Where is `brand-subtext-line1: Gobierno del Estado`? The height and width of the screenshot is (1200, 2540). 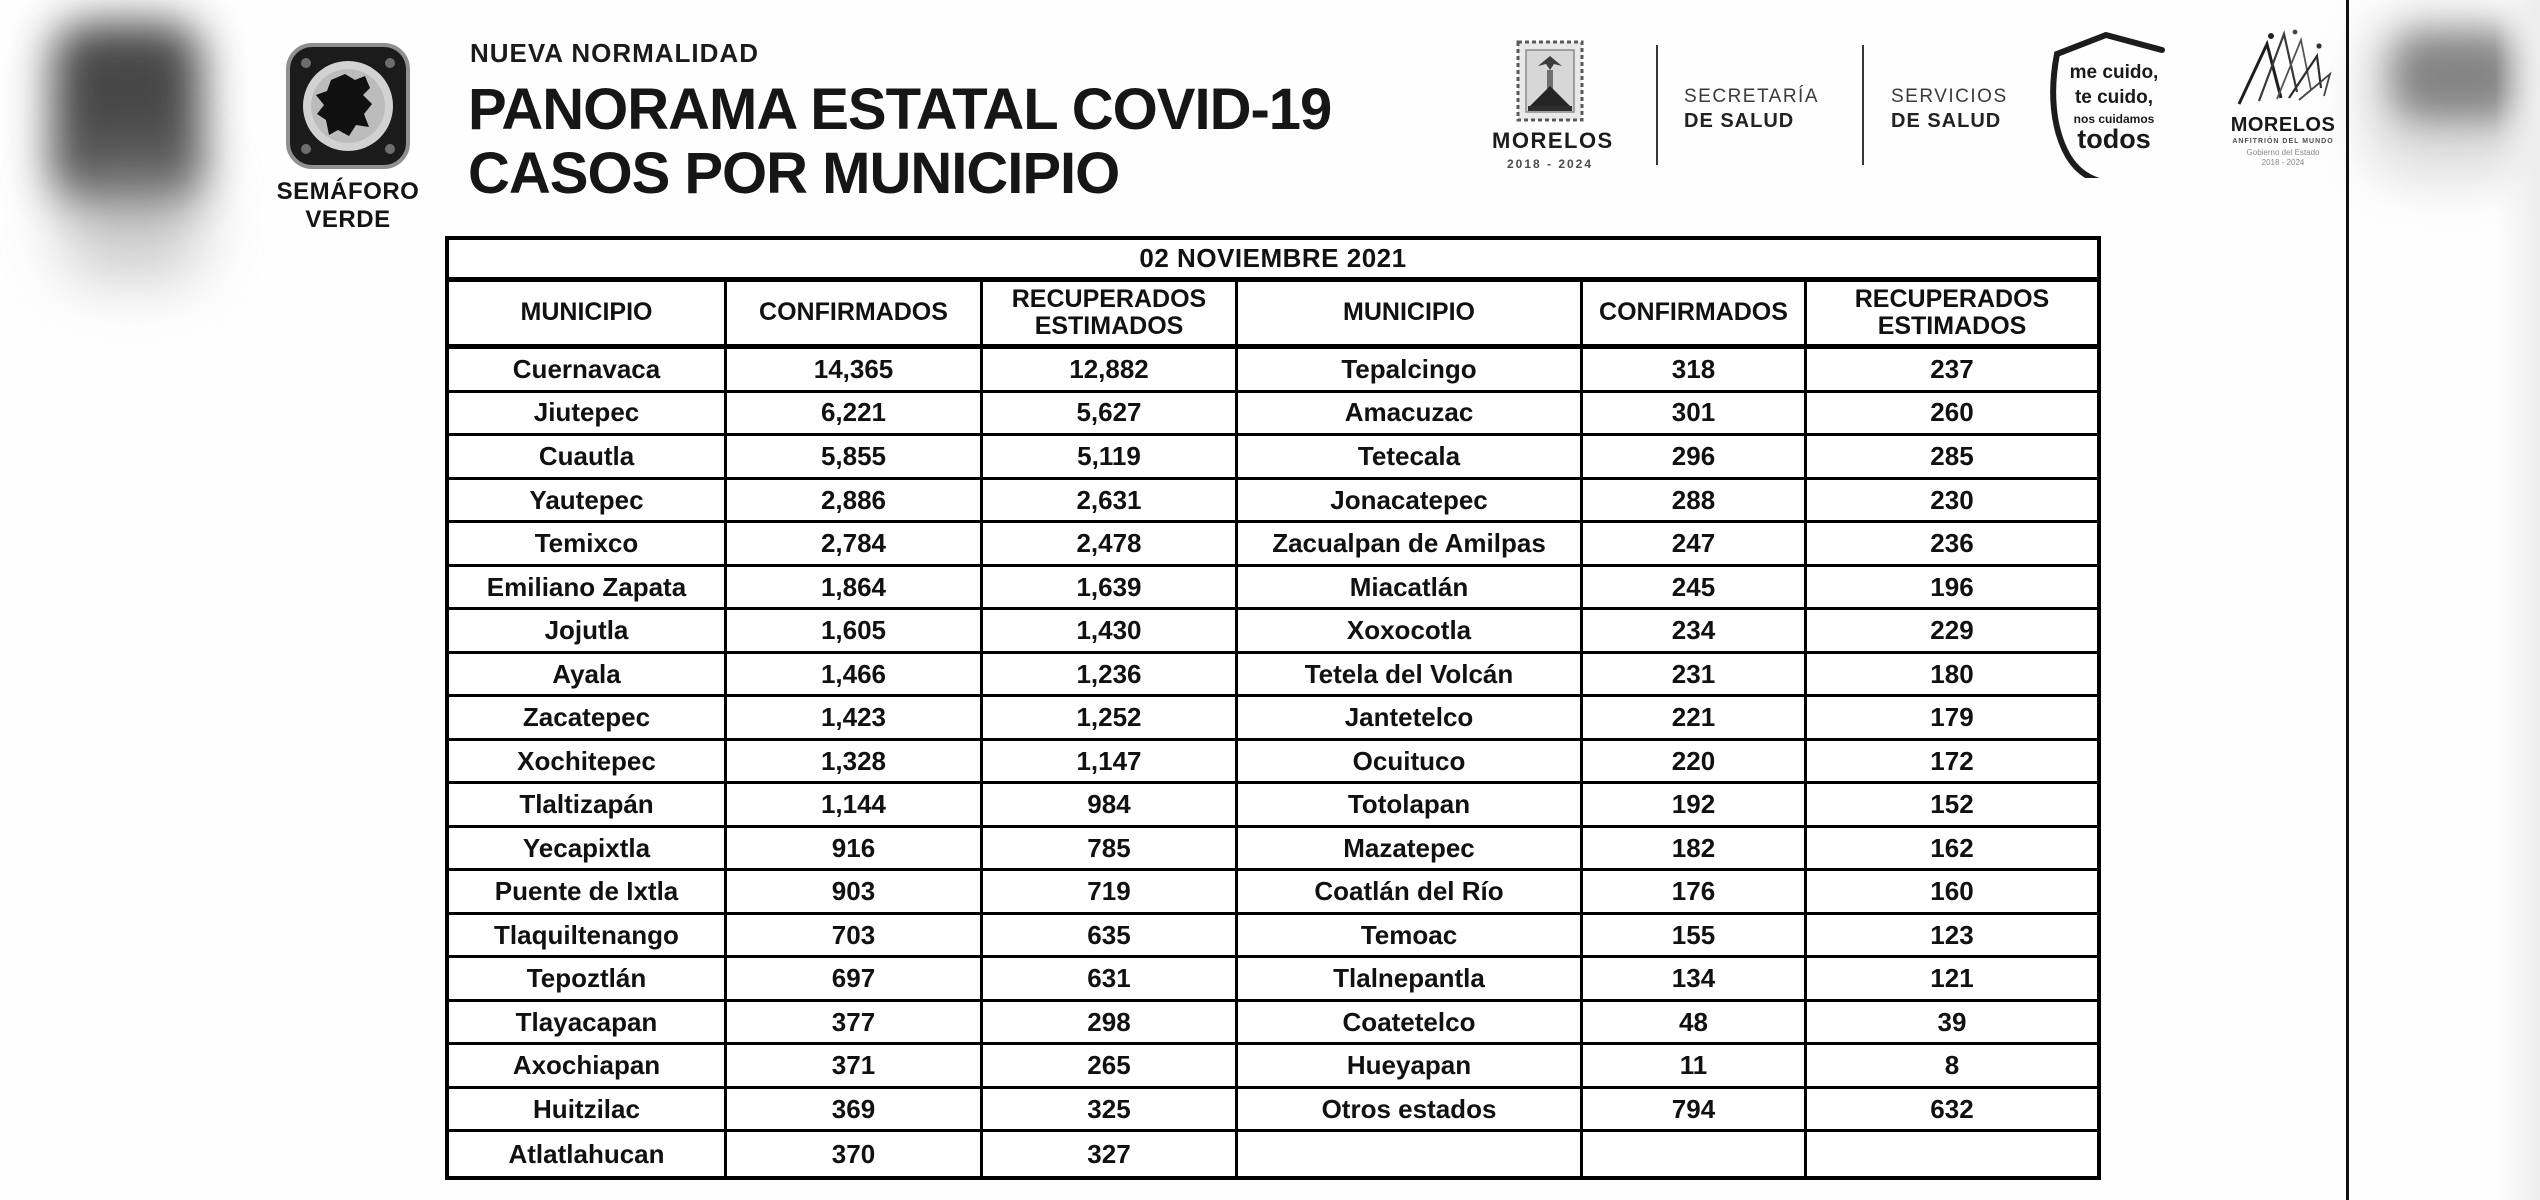
brand-subtext-line1: Gobierno del Estado is located at coordinates (2283, 152).